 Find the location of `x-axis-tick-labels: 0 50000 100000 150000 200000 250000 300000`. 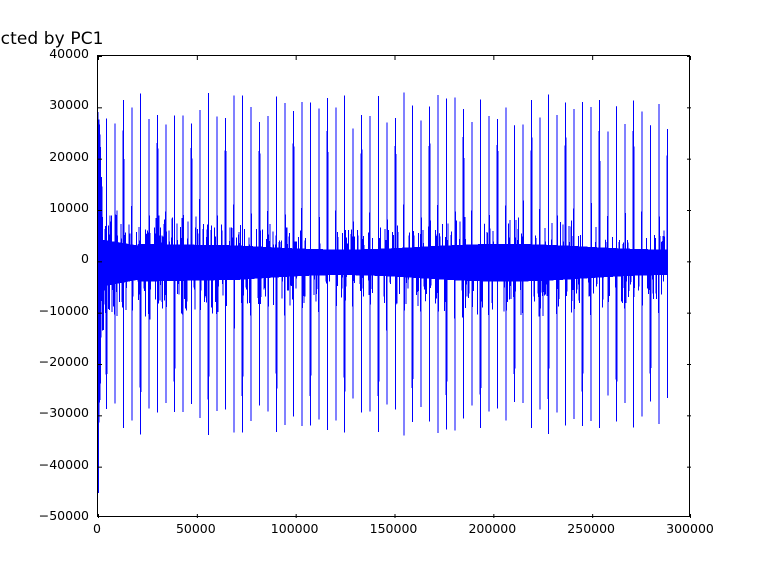

x-axis-tick-labels: 0 50000 100000 150000 200000 250000 300000 is located at coordinates (384, 532).